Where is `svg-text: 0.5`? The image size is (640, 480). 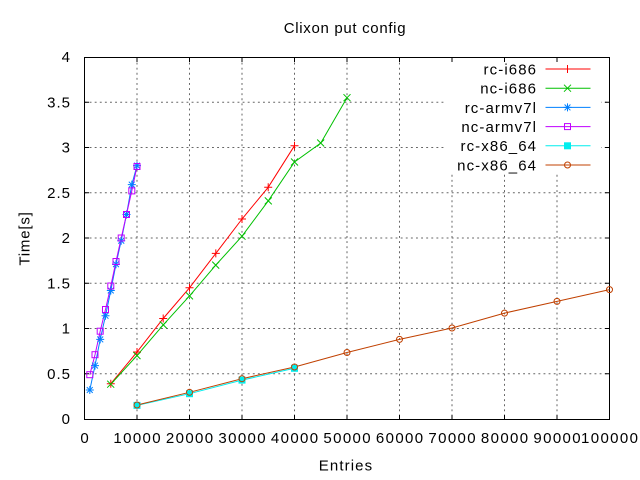
svg-text: 0.5 is located at coordinates (59, 374).